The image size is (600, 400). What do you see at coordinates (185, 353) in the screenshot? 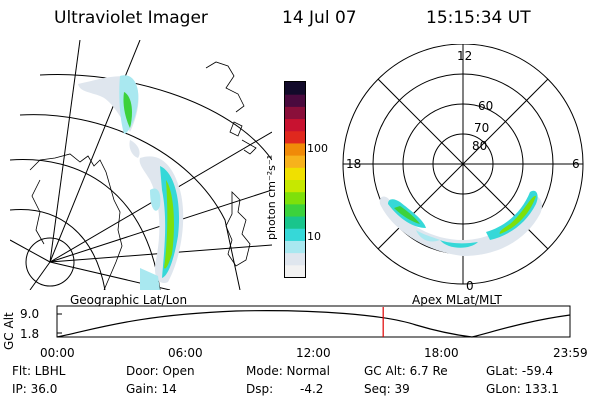
I see `orbit-xtick-0600: 06:00` at bounding box center [185, 353].